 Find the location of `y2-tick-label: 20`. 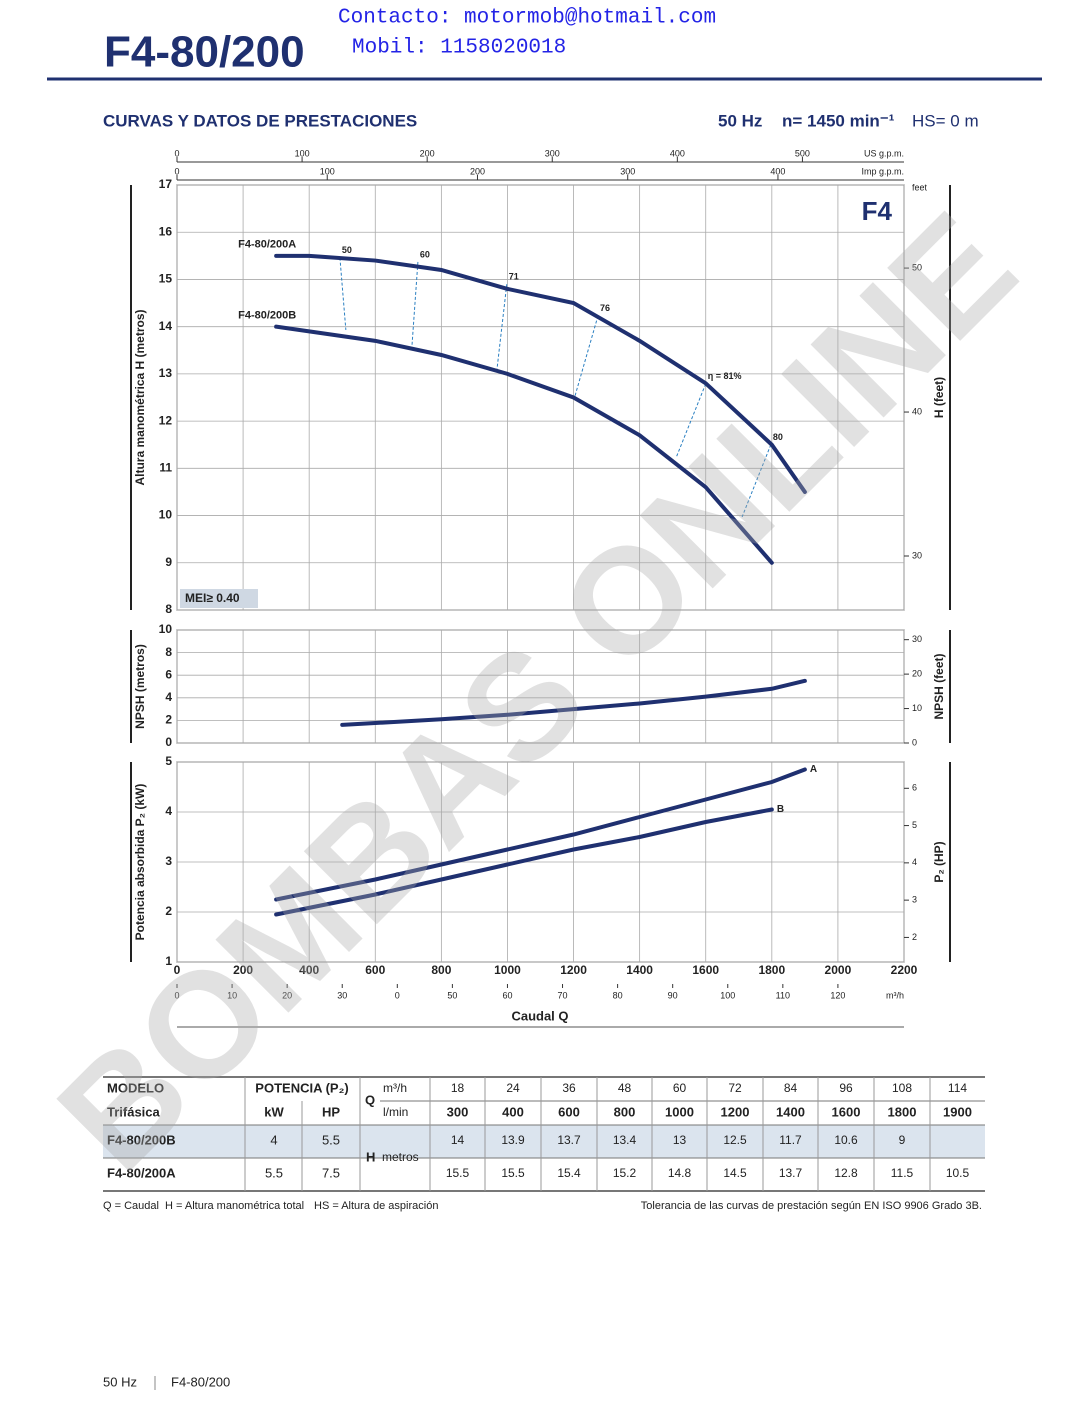

y2-tick-label: 20 is located at coordinates (917, 673).